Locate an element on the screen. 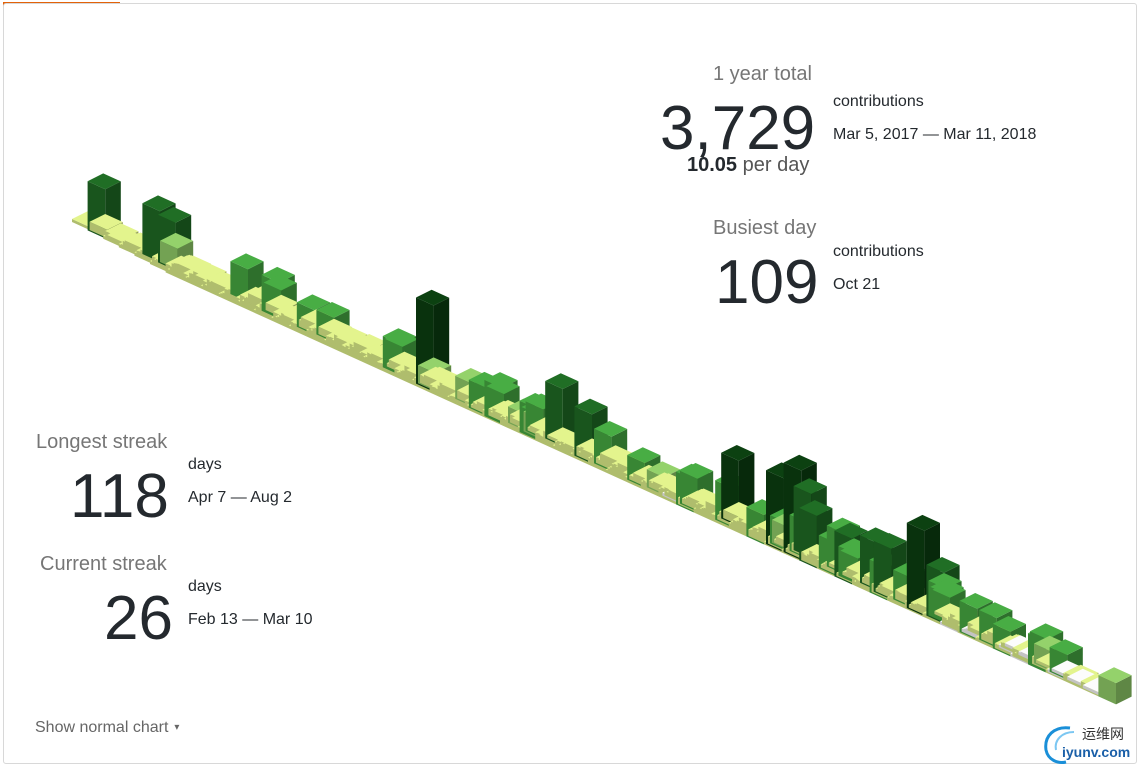 Image resolution: width=1143 pixels, height=771 pixels. watermark: 运维网 iyunv.com is located at coordinates (1090, 744).